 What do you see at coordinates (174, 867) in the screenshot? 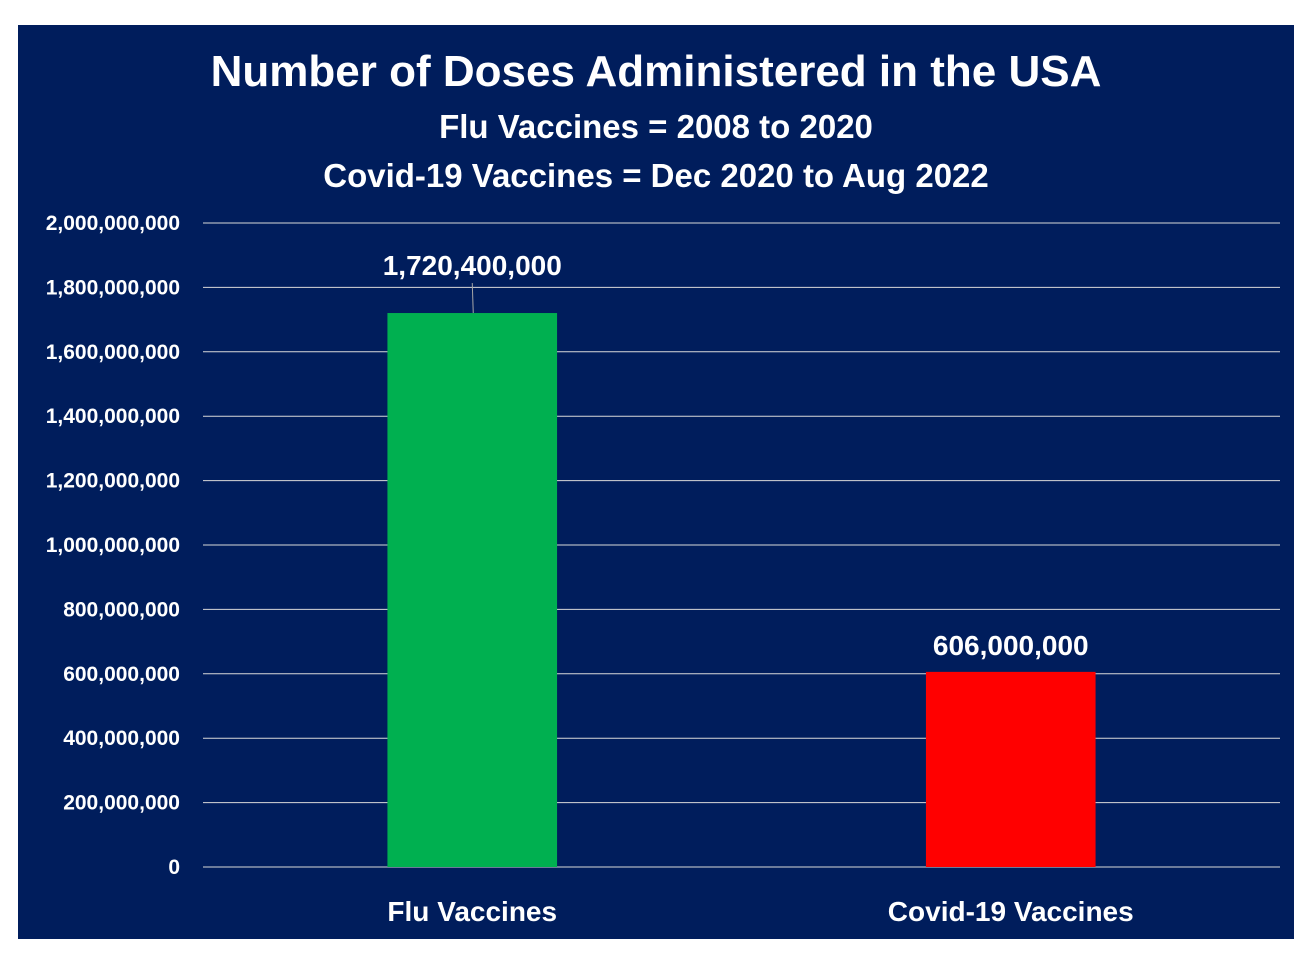
I see `y-tick-label: 0` at bounding box center [174, 867].